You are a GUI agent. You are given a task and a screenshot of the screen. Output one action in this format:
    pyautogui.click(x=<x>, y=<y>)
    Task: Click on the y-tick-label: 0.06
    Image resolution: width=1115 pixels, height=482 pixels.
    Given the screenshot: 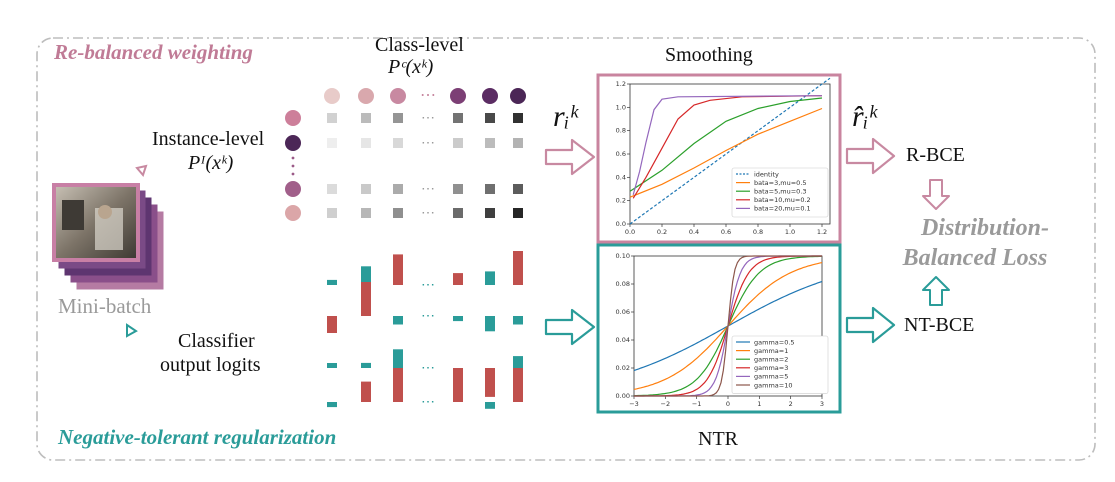 What is the action you would take?
    pyautogui.click(x=623, y=312)
    